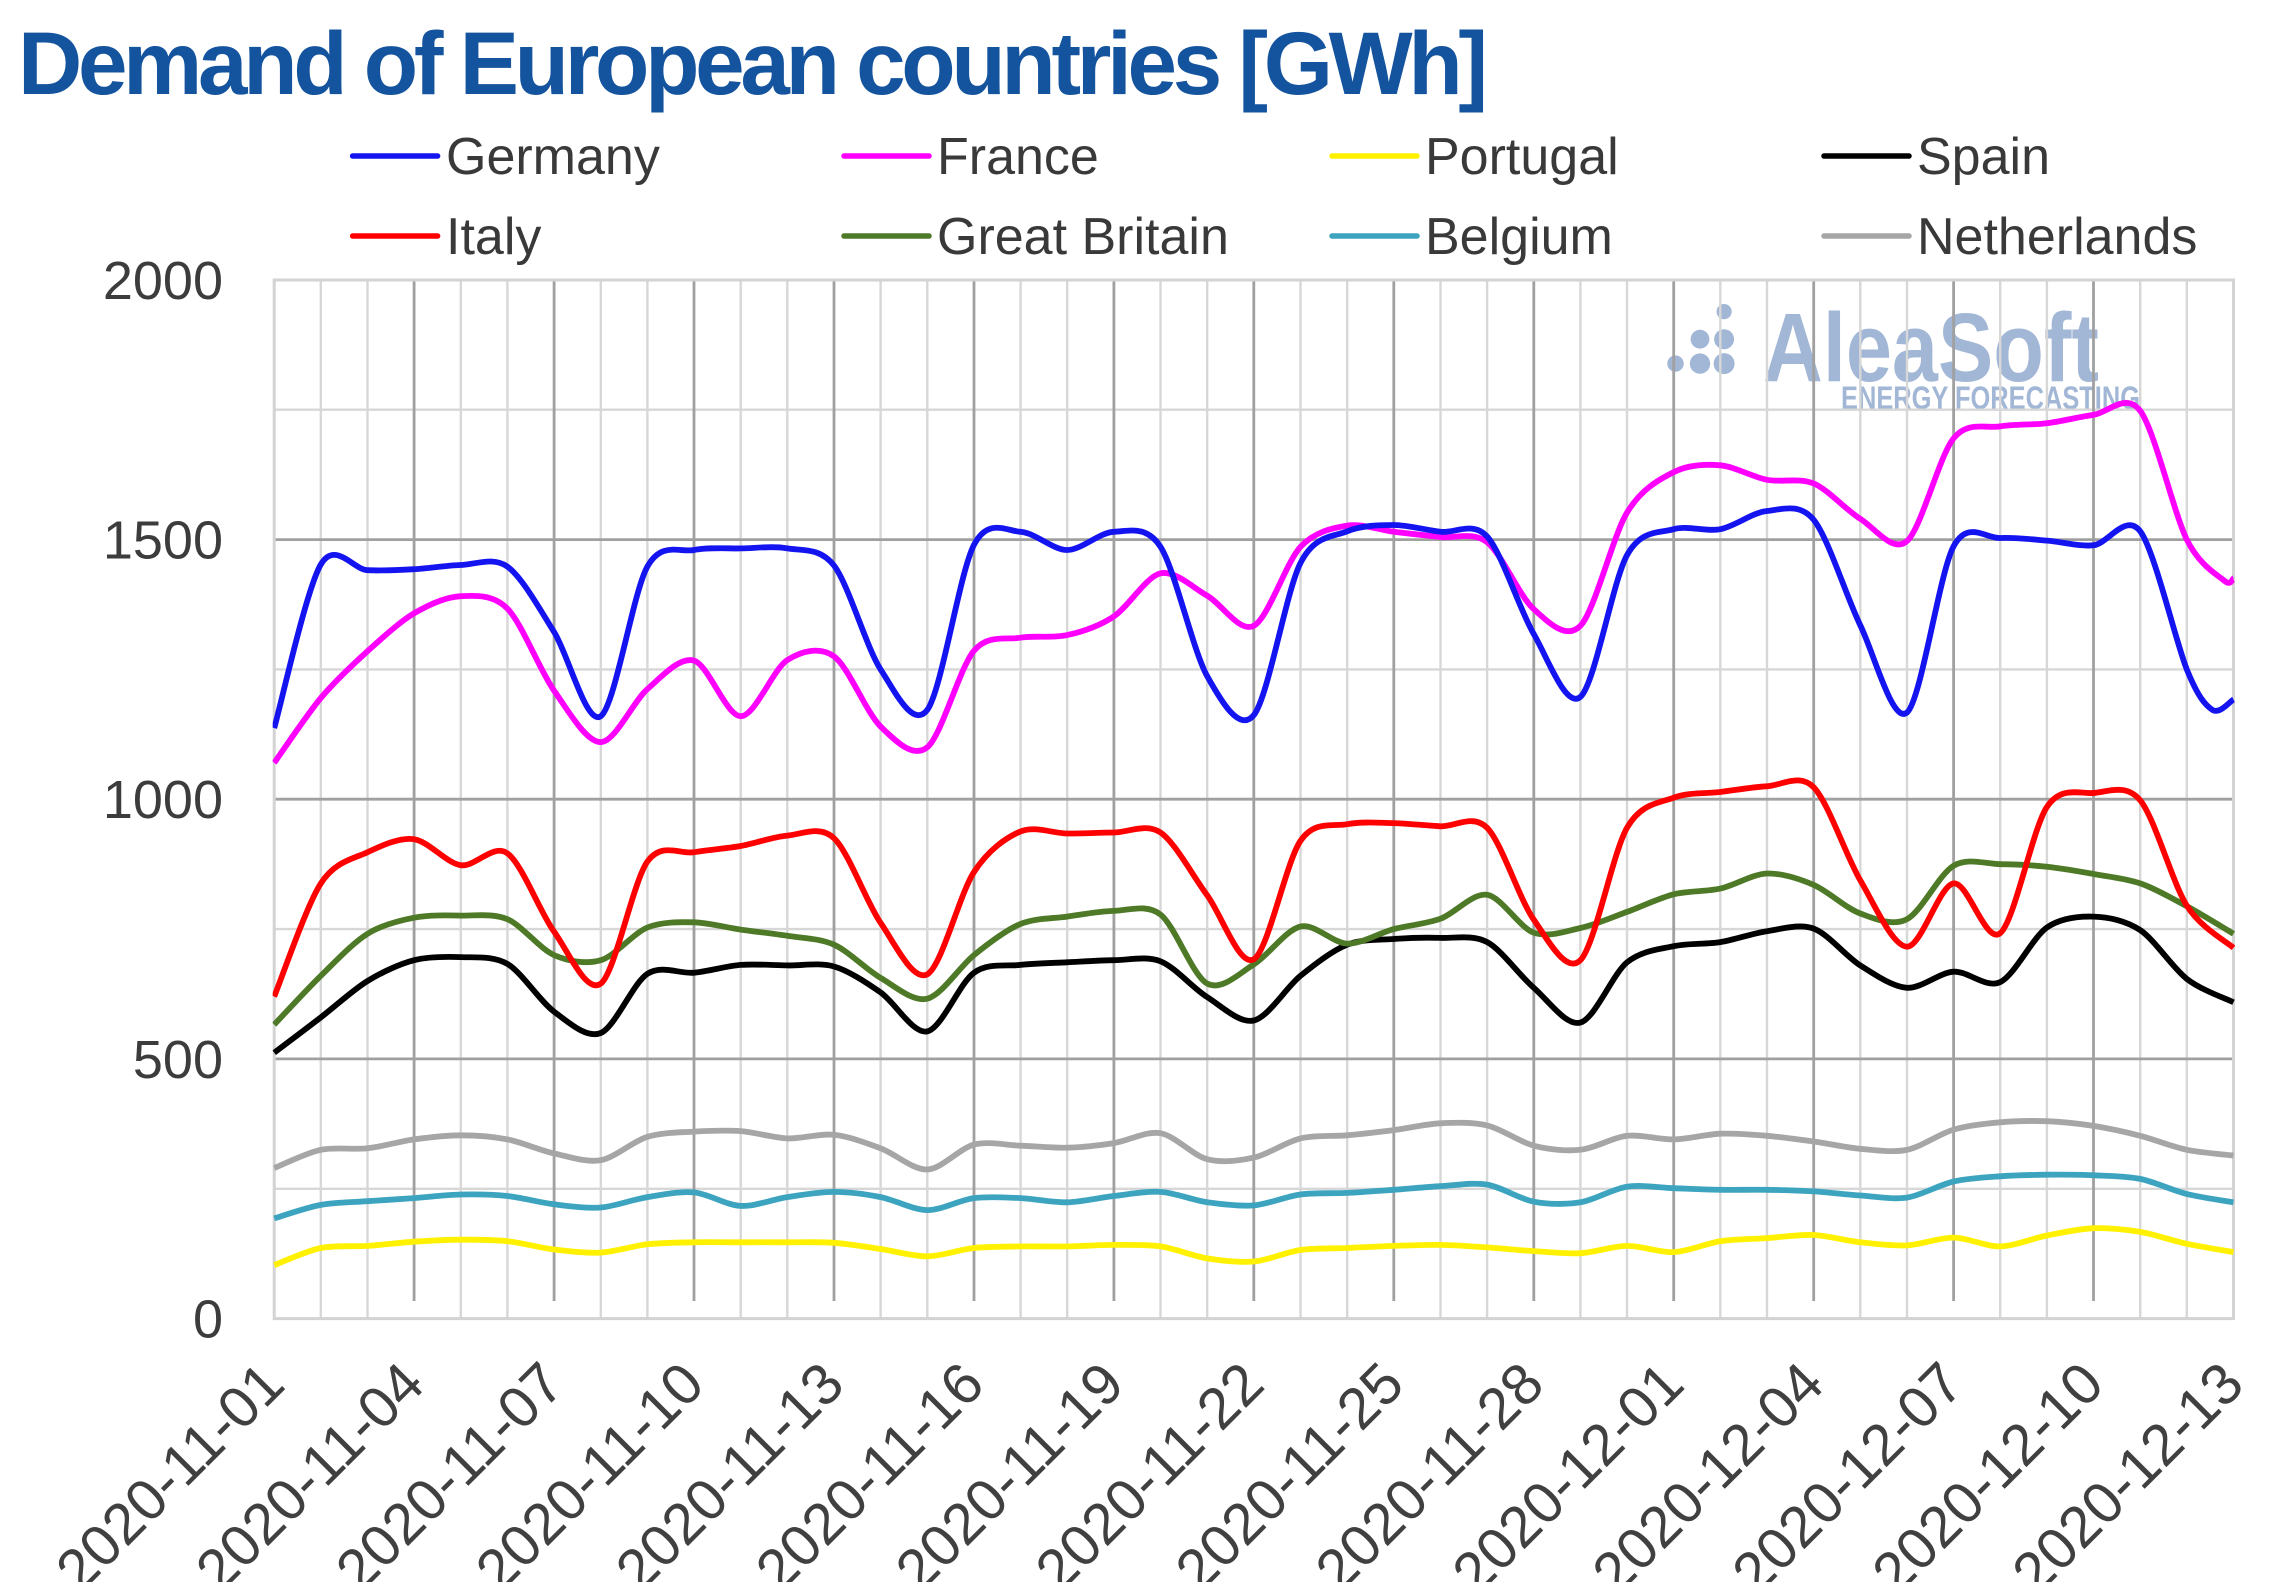 The image size is (2282, 1587). I want to click on svg-text: Great Britain, so click(1083, 237).